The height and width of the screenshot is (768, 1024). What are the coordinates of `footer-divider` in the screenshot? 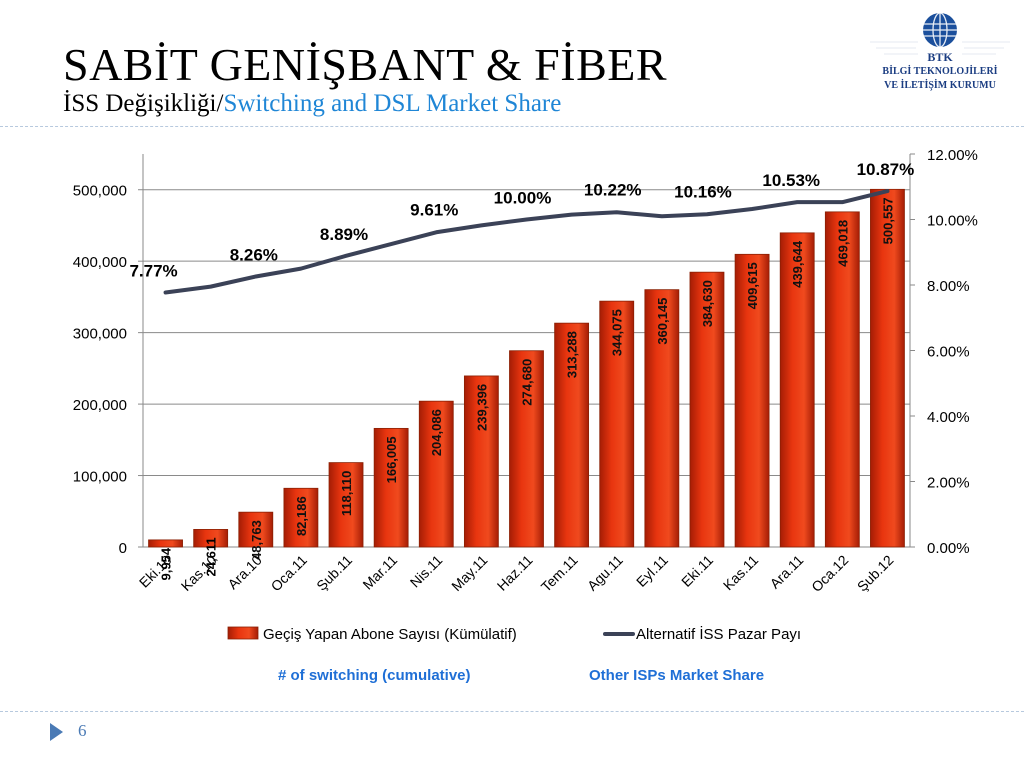 It's located at (512, 711).